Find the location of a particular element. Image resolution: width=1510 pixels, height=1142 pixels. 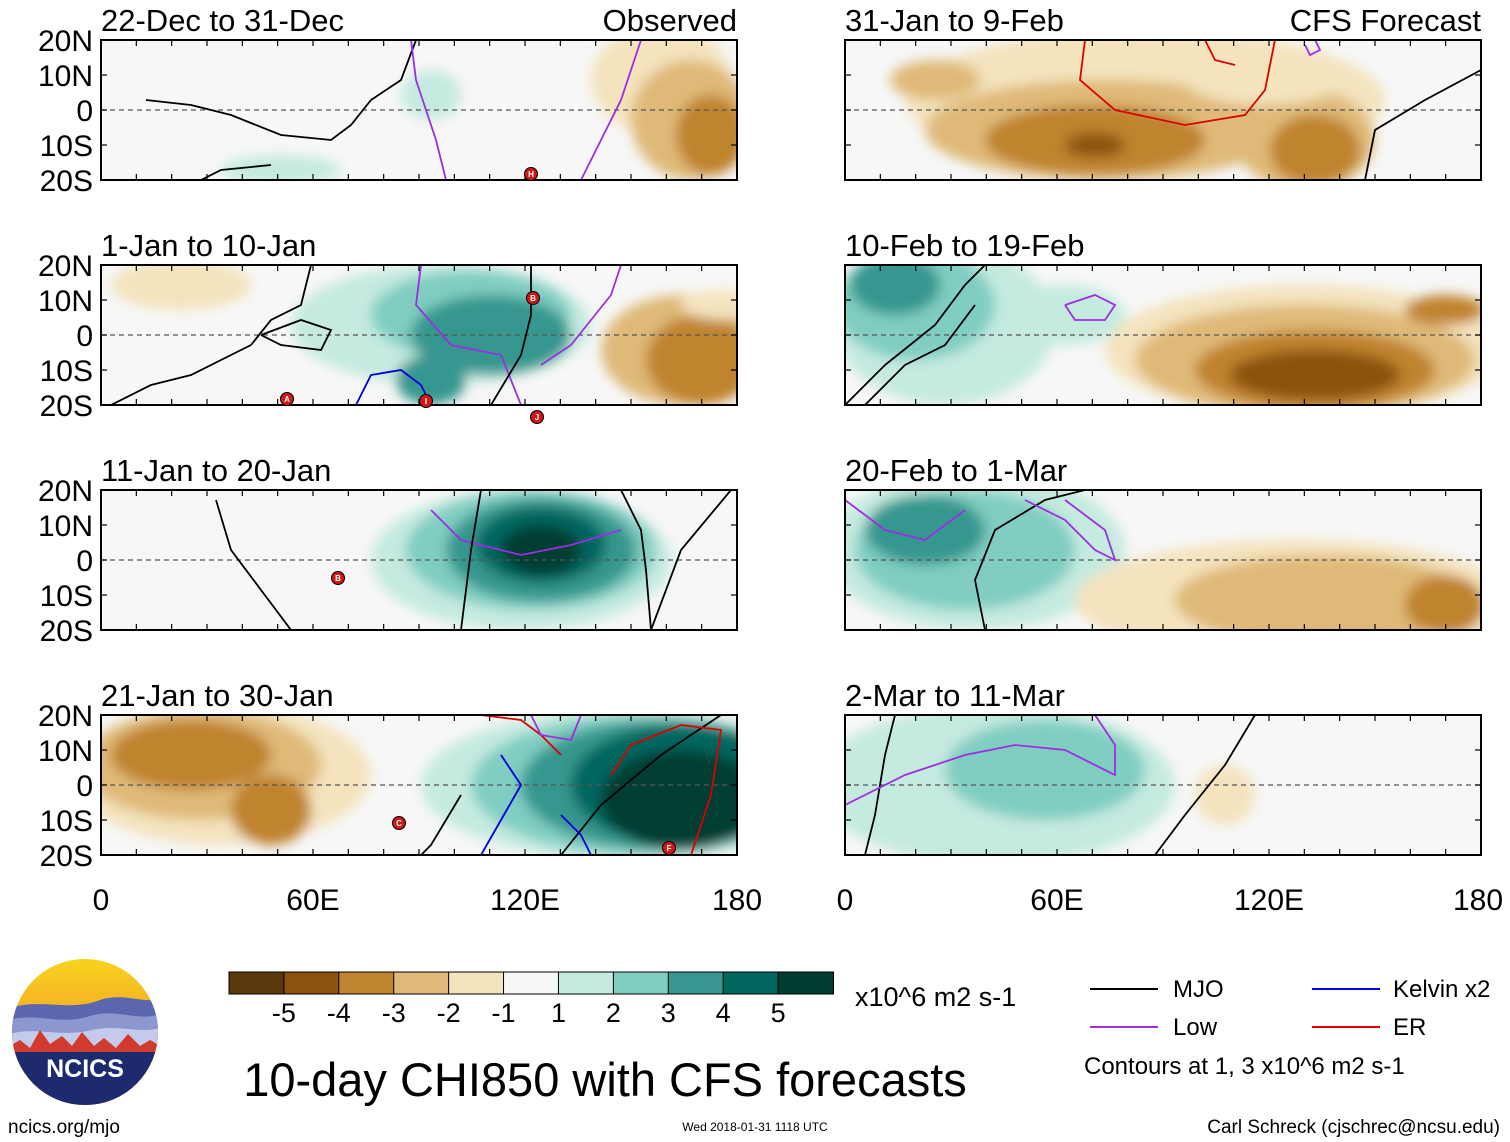

storm-marker: J is located at coordinates (537, 417).